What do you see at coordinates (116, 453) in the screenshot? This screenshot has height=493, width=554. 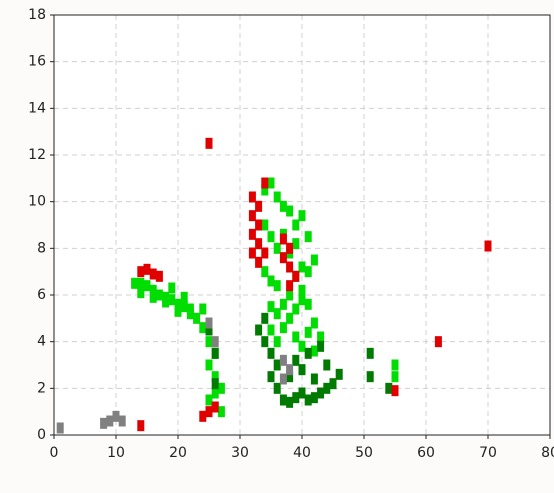 I see `x-tick-label: 10` at bounding box center [116, 453].